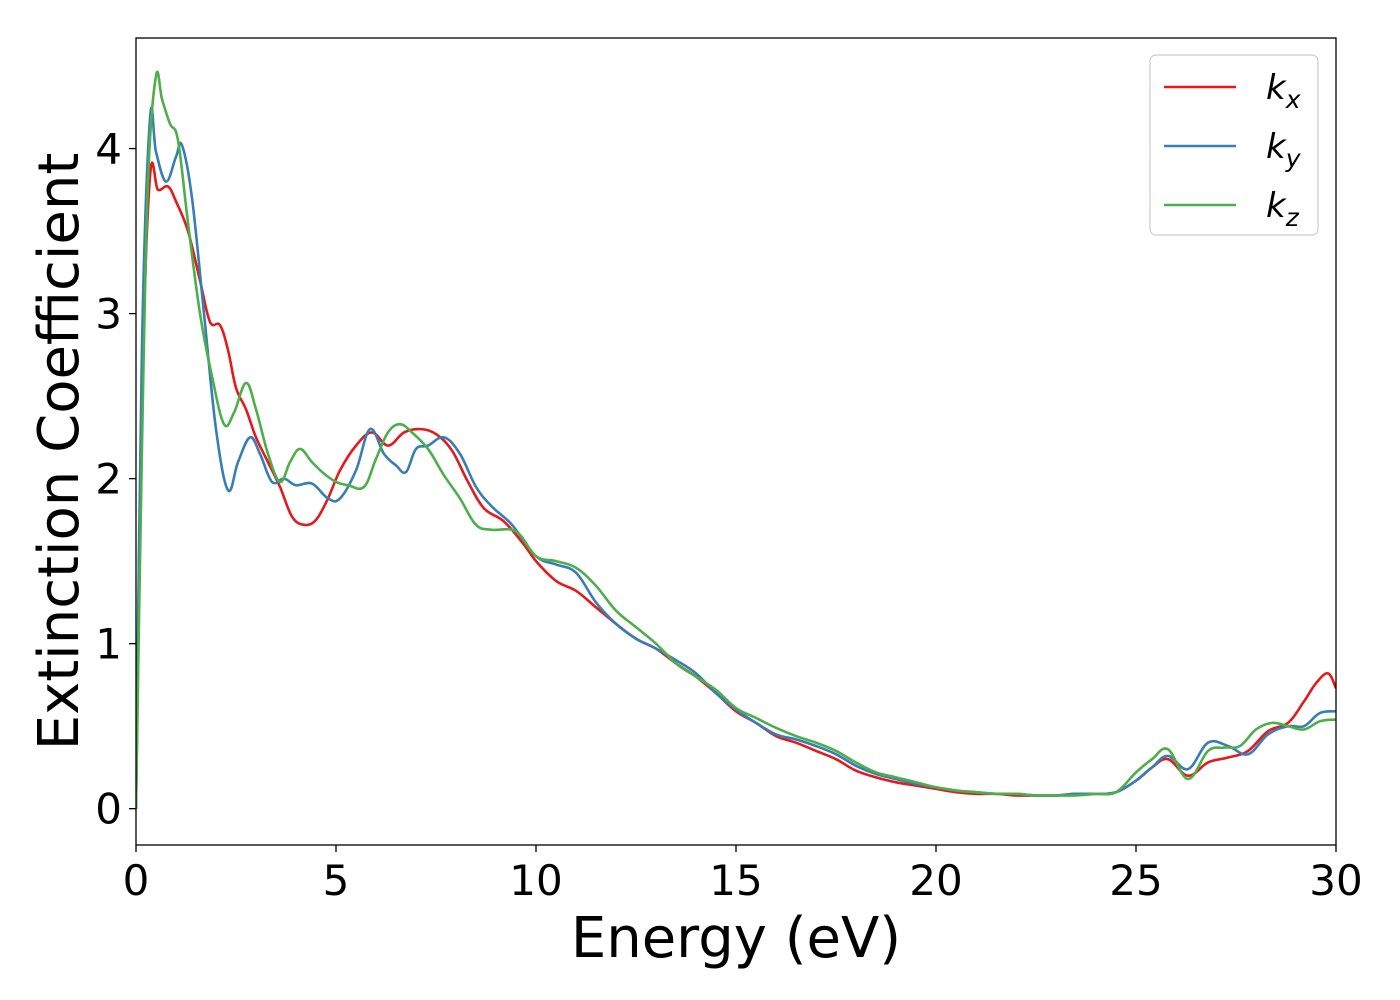 The image size is (1400, 1000). Describe the element at coordinates (108, 149) in the screenshot. I see `y-tick-label: 4` at that location.